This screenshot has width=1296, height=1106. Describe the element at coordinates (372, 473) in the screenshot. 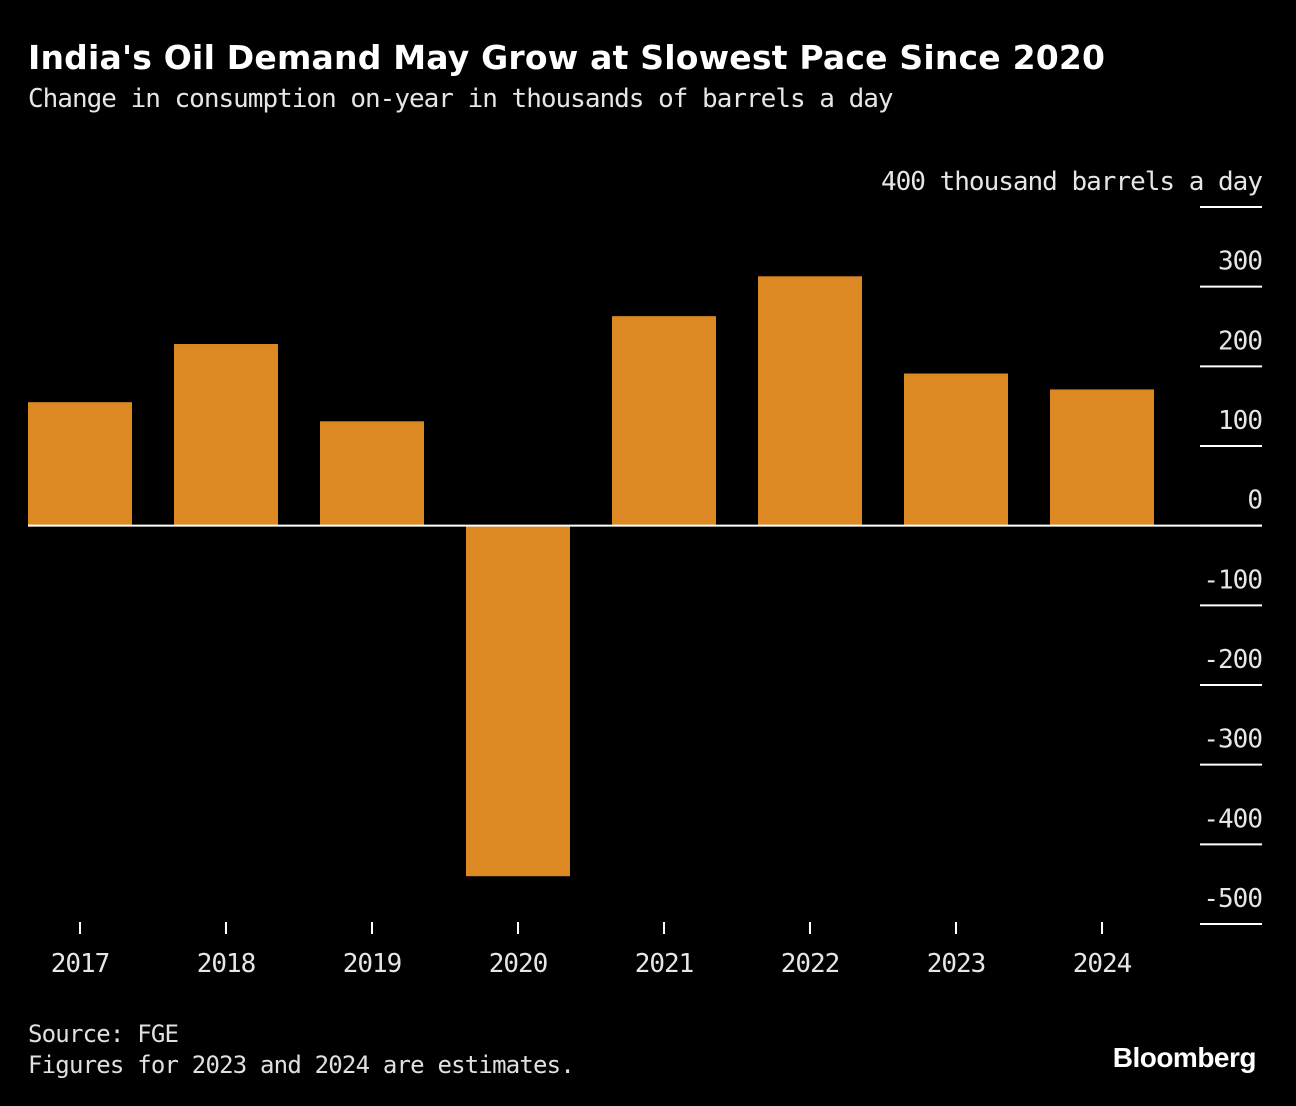

I see `bar-2019` at that location.